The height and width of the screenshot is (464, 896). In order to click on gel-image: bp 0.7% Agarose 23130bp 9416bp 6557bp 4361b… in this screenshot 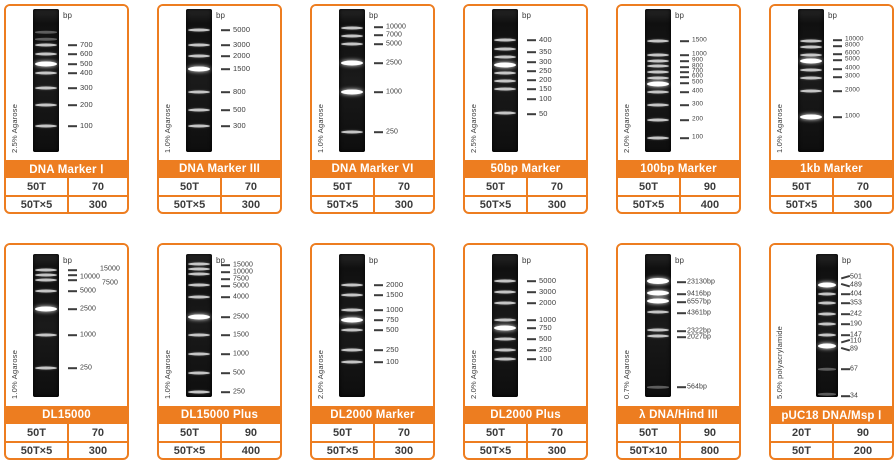, I will do `click(678, 325)`.